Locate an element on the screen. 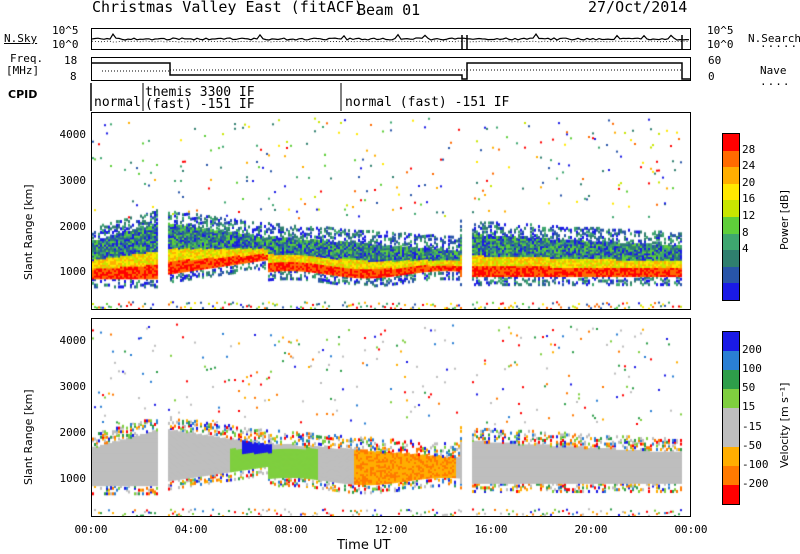  velocity-colorbar-tick-1: 100 is located at coordinates (752, 369).